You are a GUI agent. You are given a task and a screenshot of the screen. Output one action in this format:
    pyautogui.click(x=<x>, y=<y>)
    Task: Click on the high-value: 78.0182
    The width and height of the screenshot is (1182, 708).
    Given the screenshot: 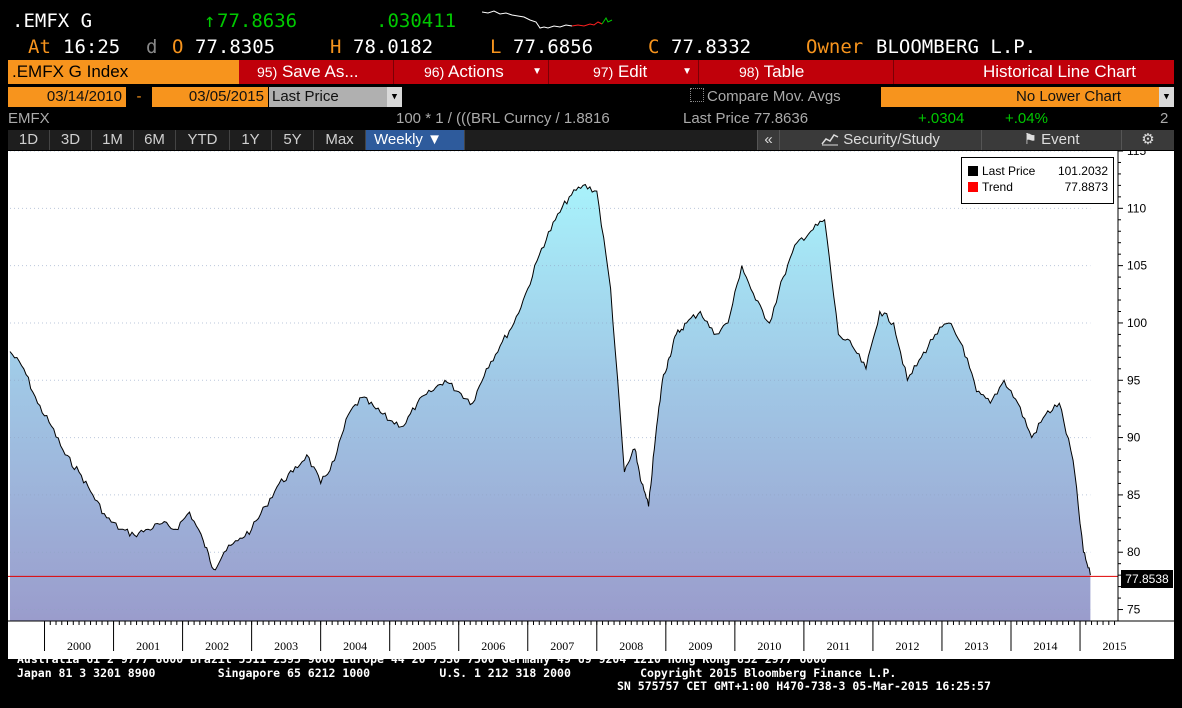 What is the action you would take?
    pyautogui.click(x=393, y=47)
    